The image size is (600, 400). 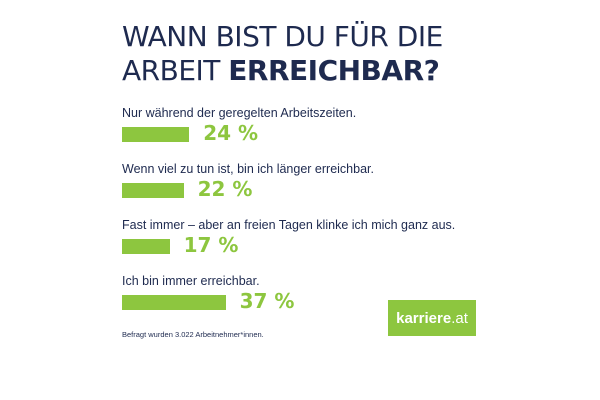 What do you see at coordinates (193, 334) in the screenshot?
I see `footnote: Befragt wurden 3.022 Arbeitnehmer*innen.` at bounding box center [193, 334].